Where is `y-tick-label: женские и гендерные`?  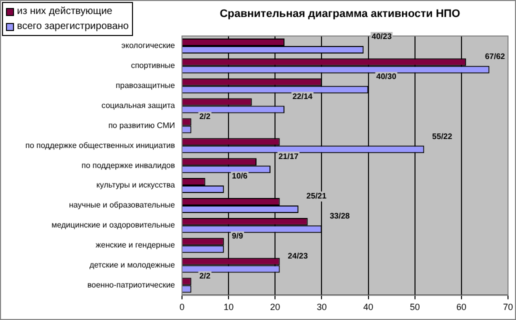
y-tick-label: женские и гендерные is located at coordinates (136, 245).